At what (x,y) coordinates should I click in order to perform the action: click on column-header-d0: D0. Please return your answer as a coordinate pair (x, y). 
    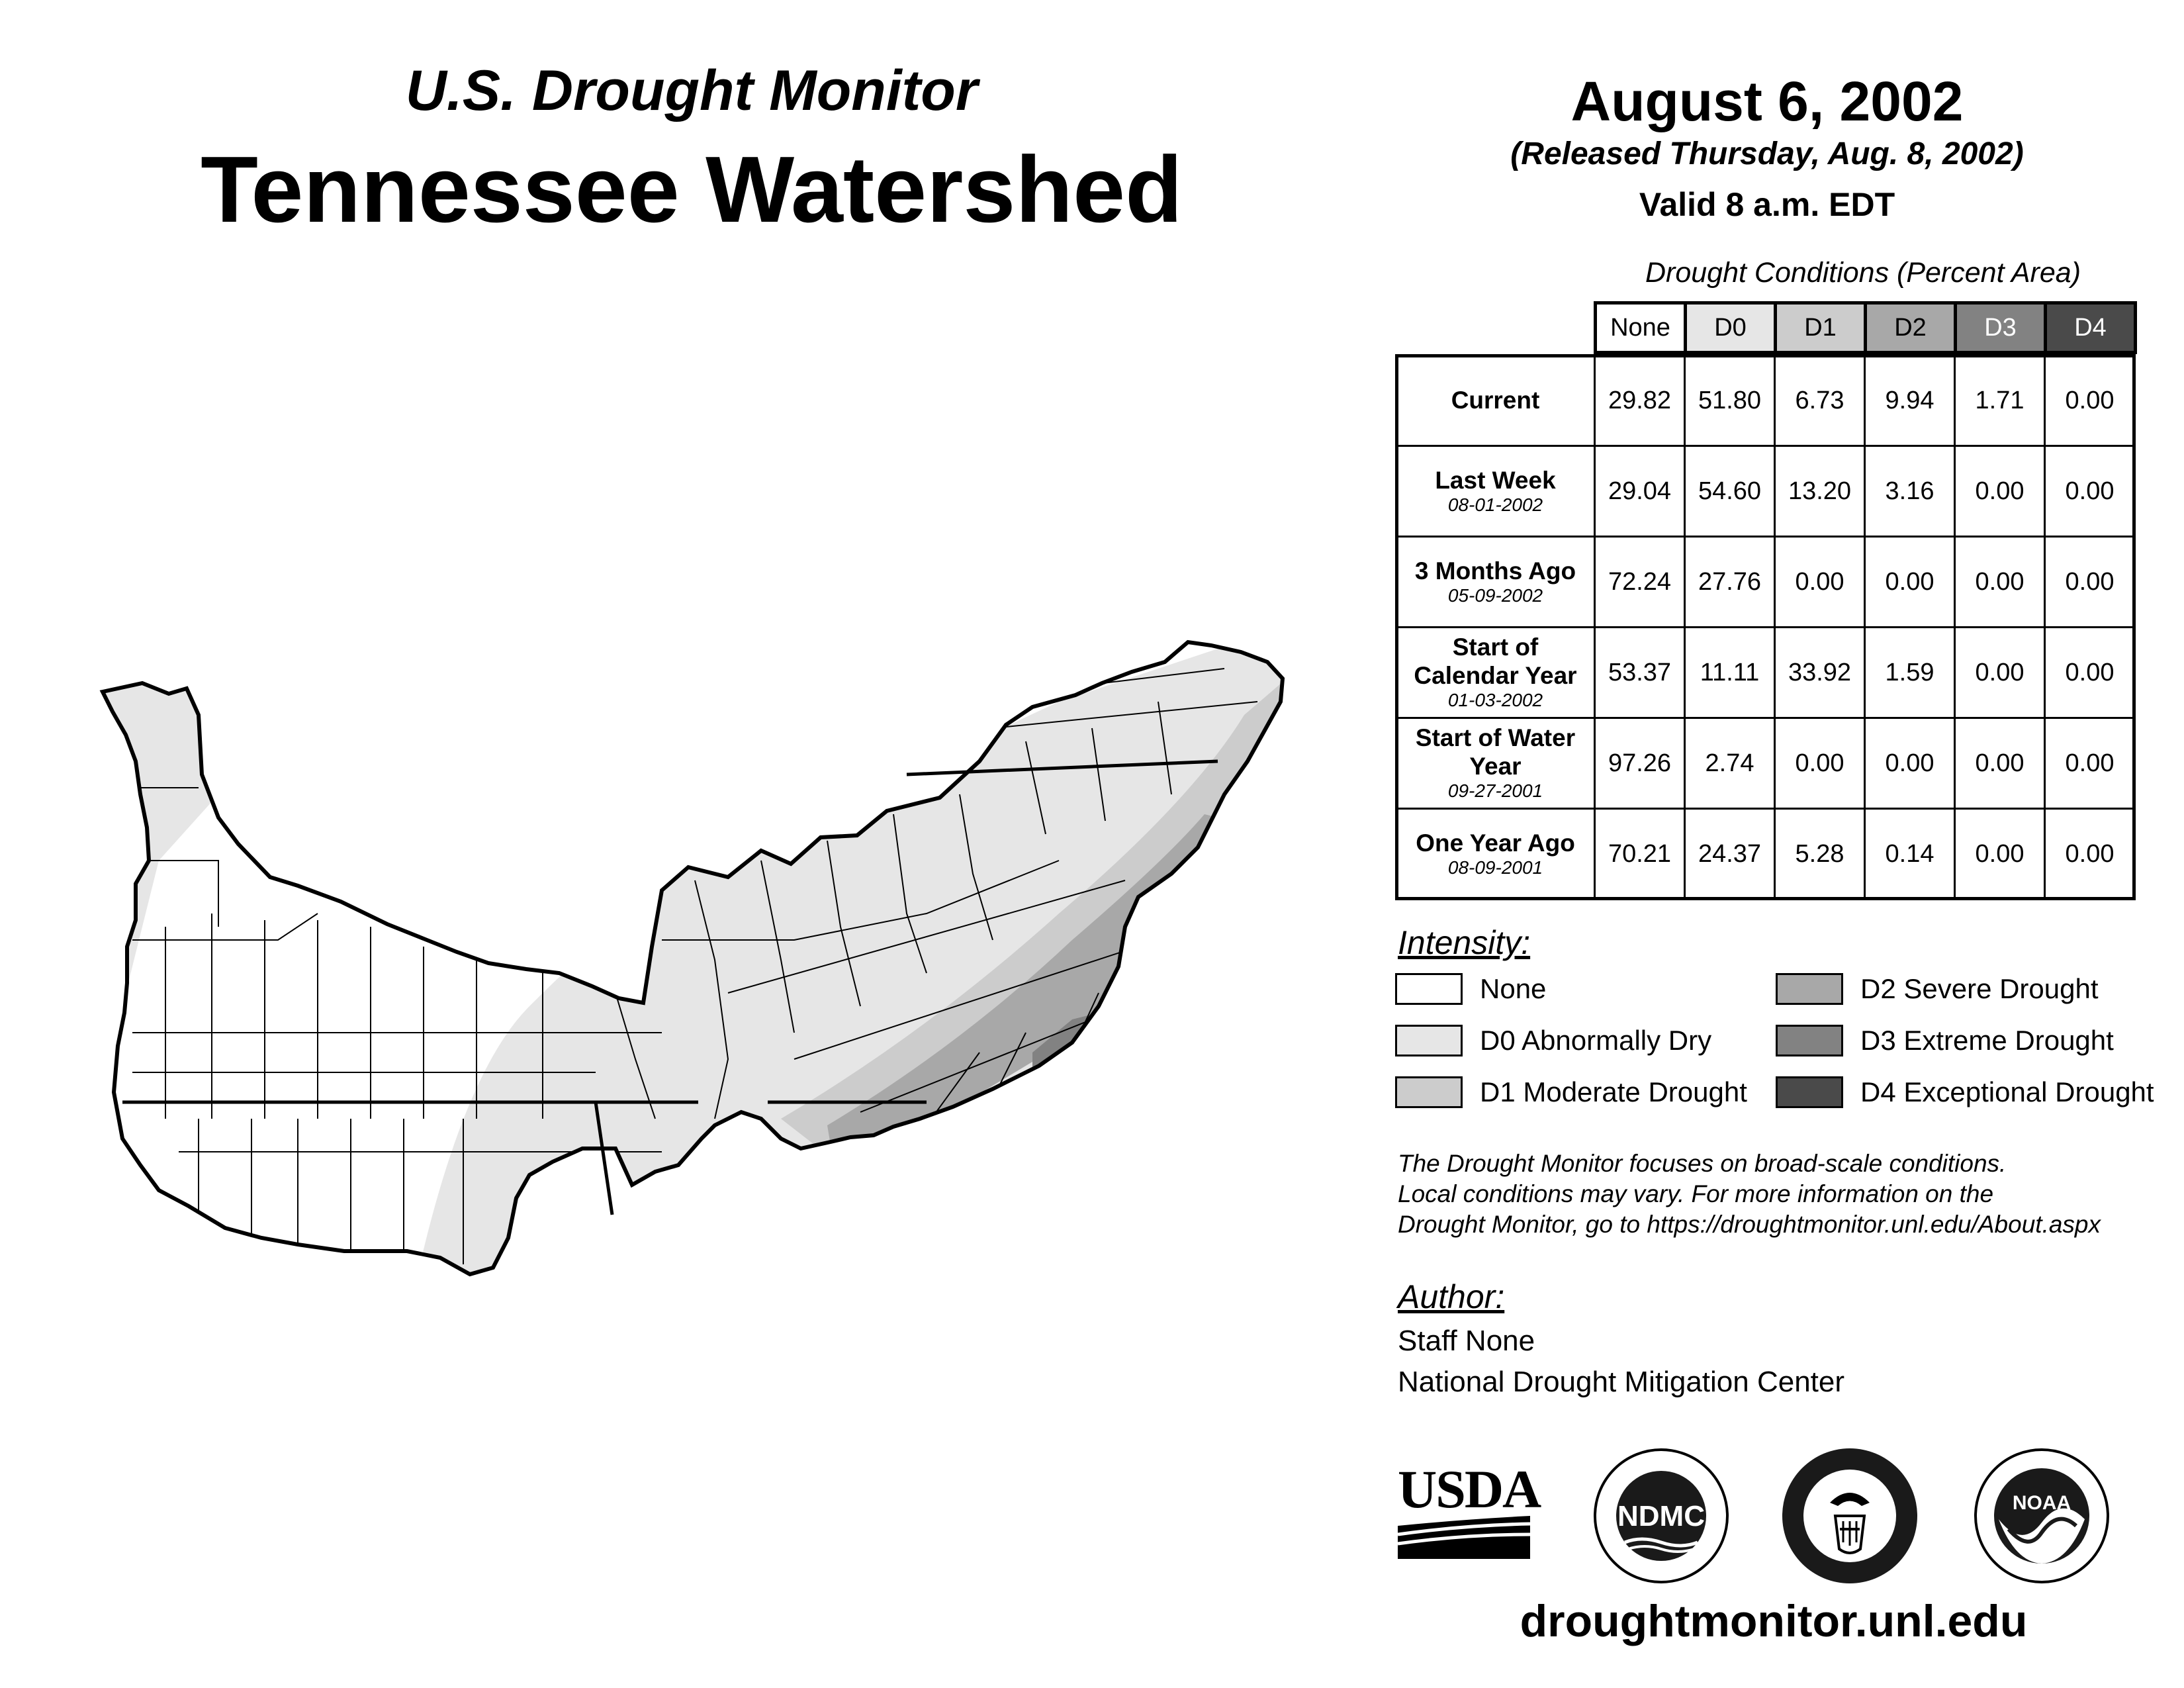
    Looking at the image, I should click on (1730, 327).